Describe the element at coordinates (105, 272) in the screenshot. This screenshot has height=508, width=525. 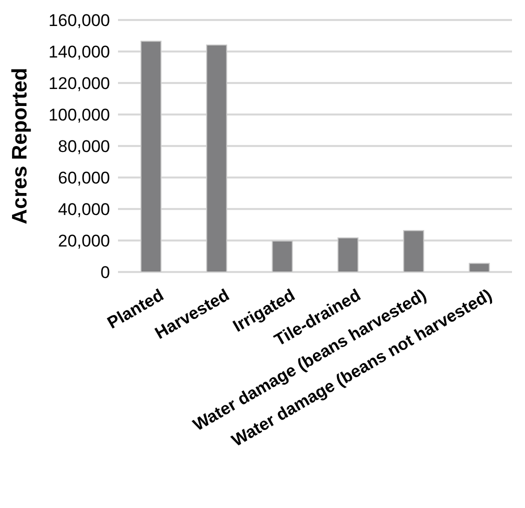
I see `y-tick-label: 0` at that location.